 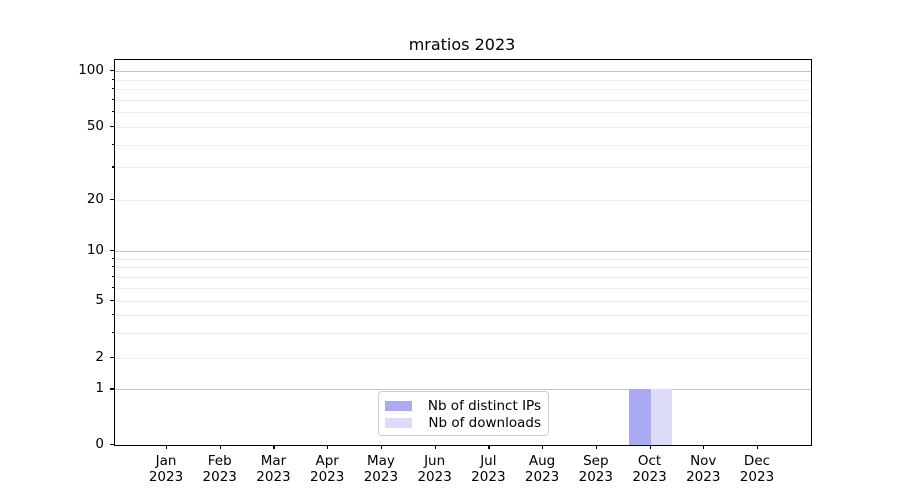 I want to click on legend-label-downloads: Nb of downloads, so click(x=484, y=422).